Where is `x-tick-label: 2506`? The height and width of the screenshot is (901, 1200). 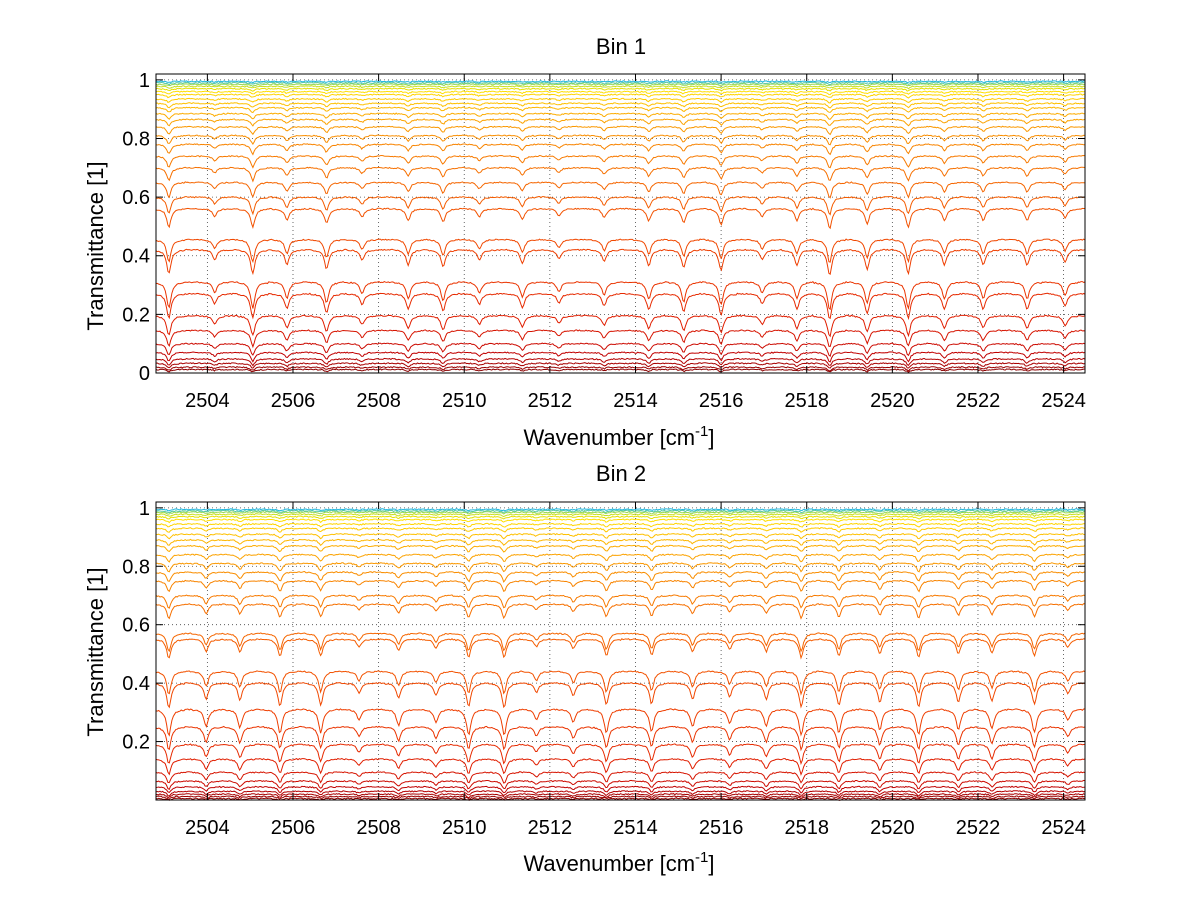
x-tick-label: 2506 is located at coordinates (293, 828).